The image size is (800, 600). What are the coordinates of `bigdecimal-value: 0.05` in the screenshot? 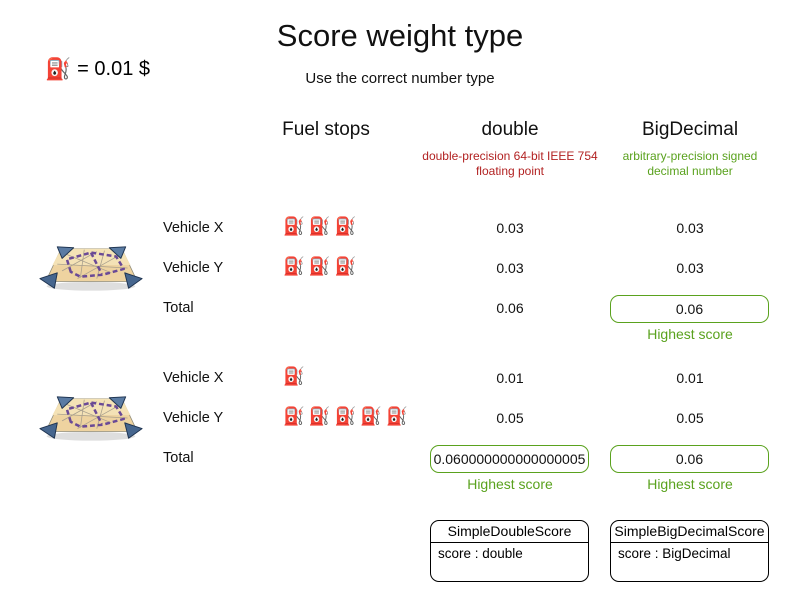 It's located at (690, 418).